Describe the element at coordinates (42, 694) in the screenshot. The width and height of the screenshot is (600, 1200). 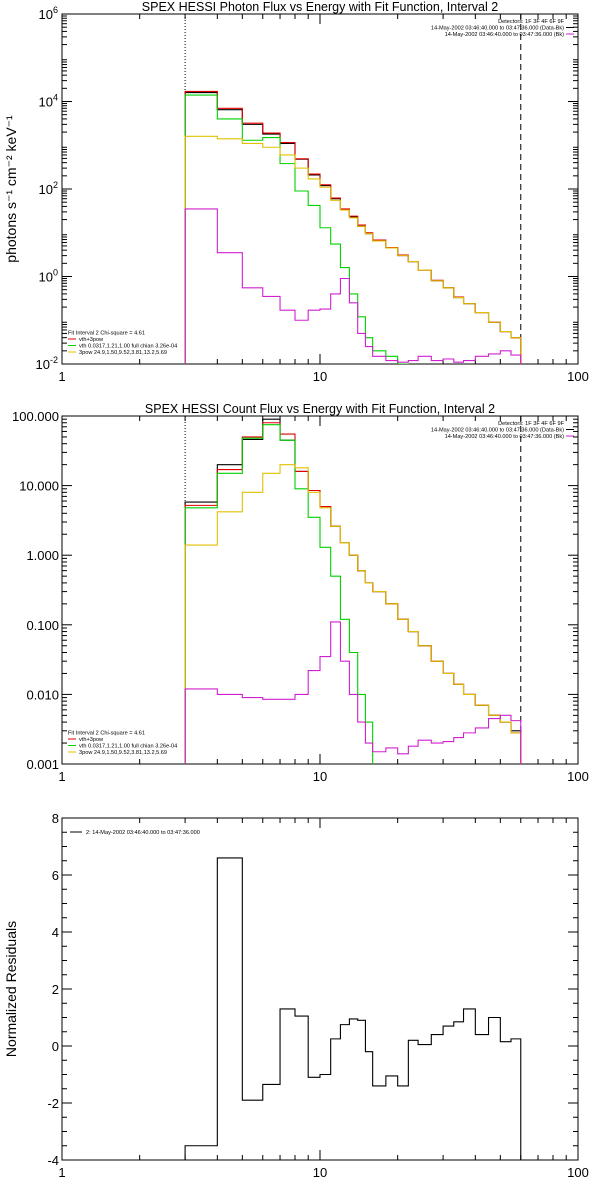
I see `y-tick-label: 0.010` at that location.